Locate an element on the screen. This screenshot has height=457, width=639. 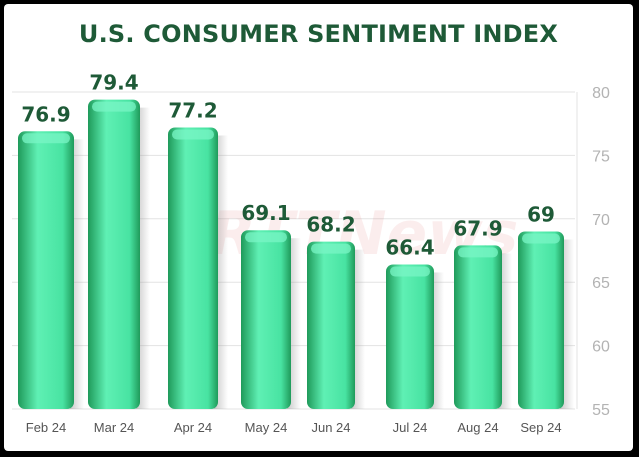
value-label: 66.4 is located at coordinates (409, 247).